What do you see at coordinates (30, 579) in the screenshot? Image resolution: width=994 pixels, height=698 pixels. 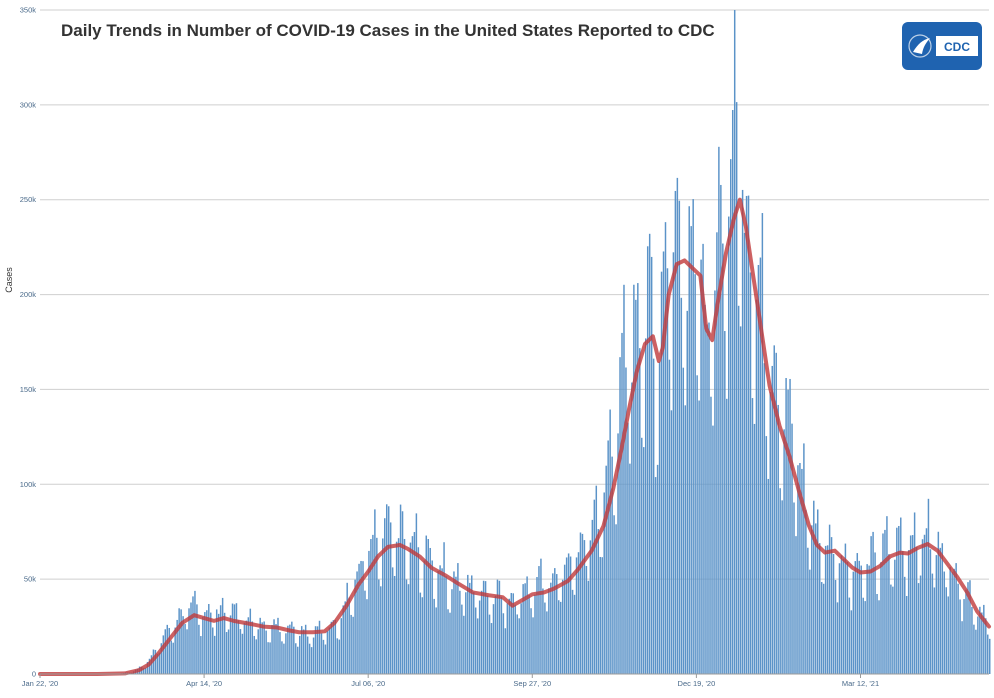 I see `y-tick-label: 50k` at bounding box center [30, 579].